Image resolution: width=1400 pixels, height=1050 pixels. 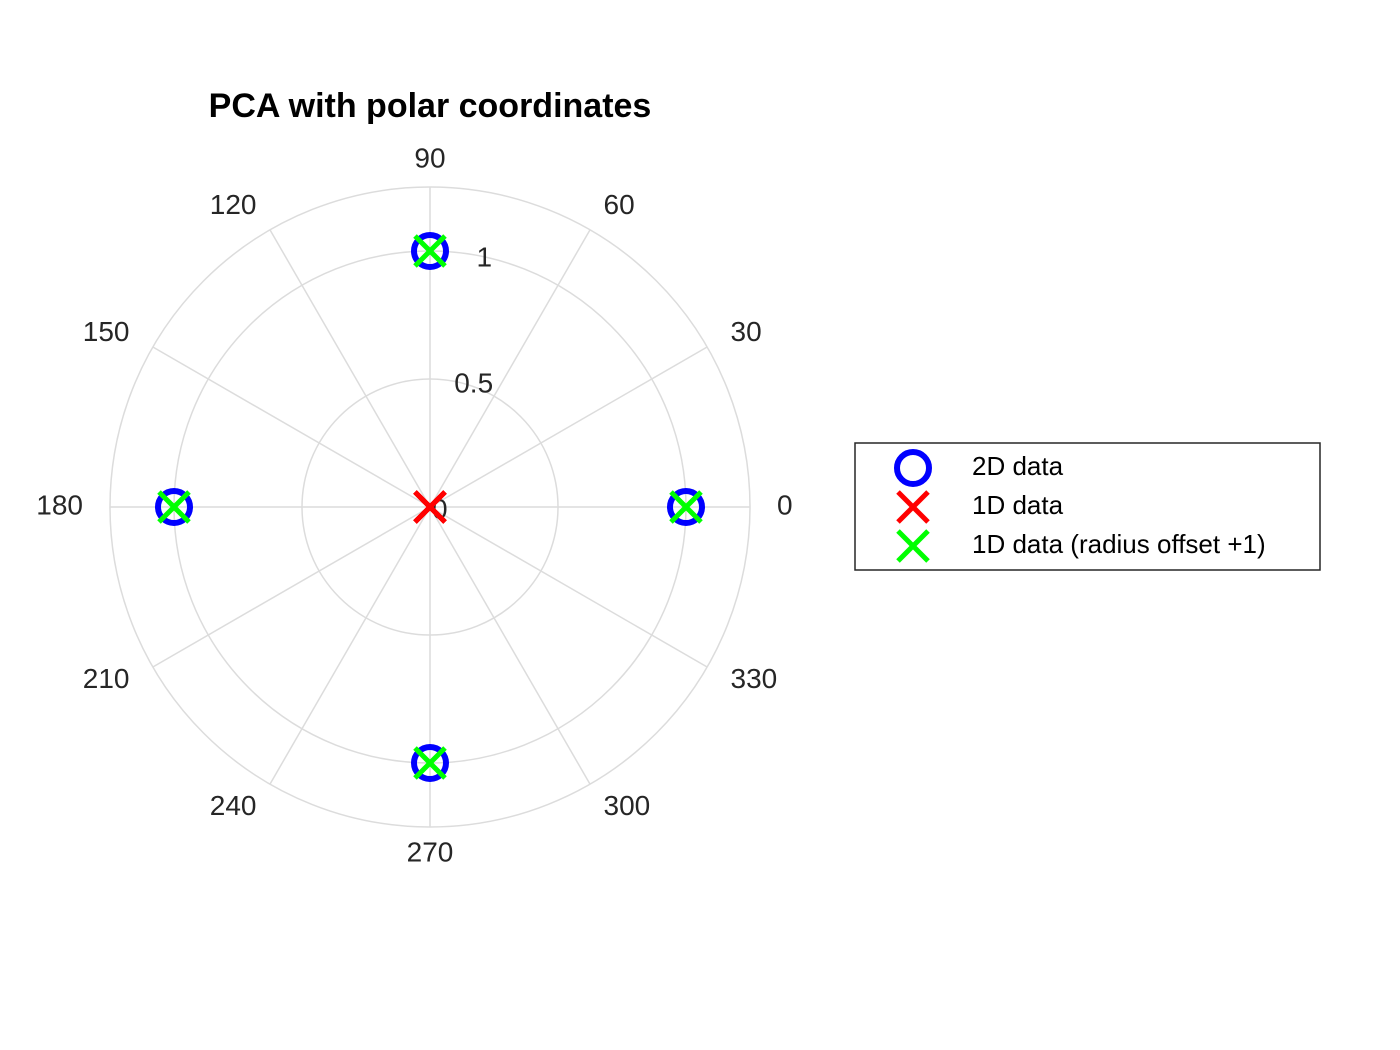 I want to click on legend-label-1: 2D data, so click(x=1018, y=466).